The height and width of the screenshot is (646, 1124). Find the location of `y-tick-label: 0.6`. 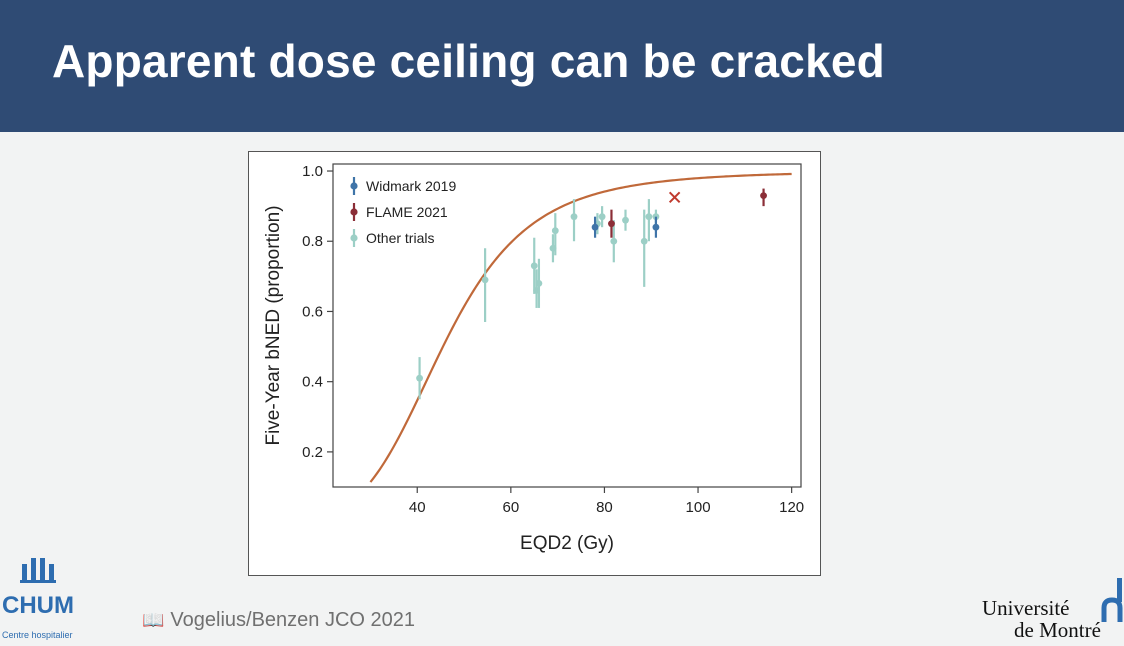

y-tick-label: 0.6 is located at coordinates (312, 311).